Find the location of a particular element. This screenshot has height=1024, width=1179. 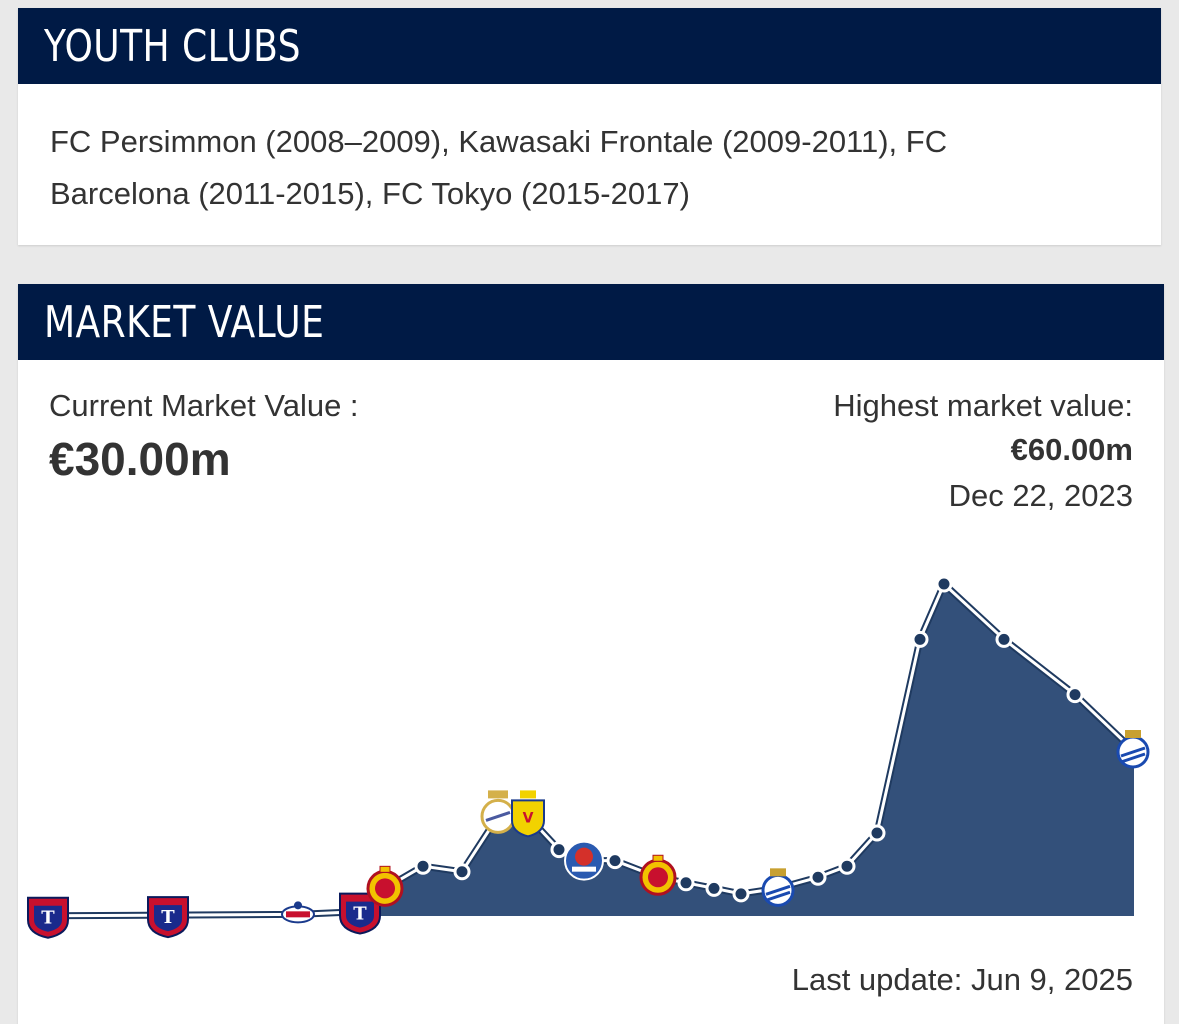

svg-text: V is located at coordinates (528, 818).